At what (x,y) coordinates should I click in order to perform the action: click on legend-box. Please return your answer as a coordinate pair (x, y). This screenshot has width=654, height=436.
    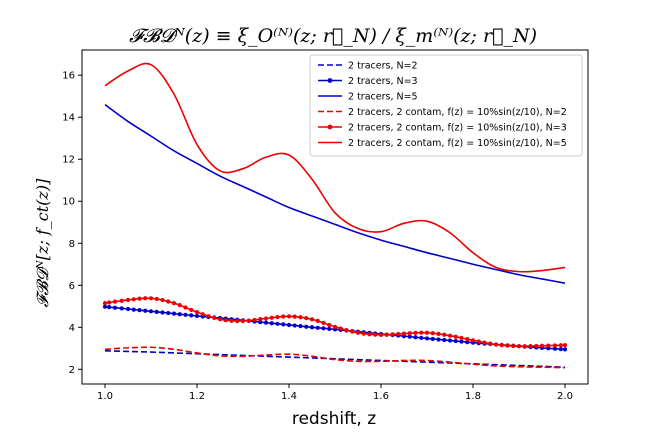
    Looking at the image, I should click on (446, 105).